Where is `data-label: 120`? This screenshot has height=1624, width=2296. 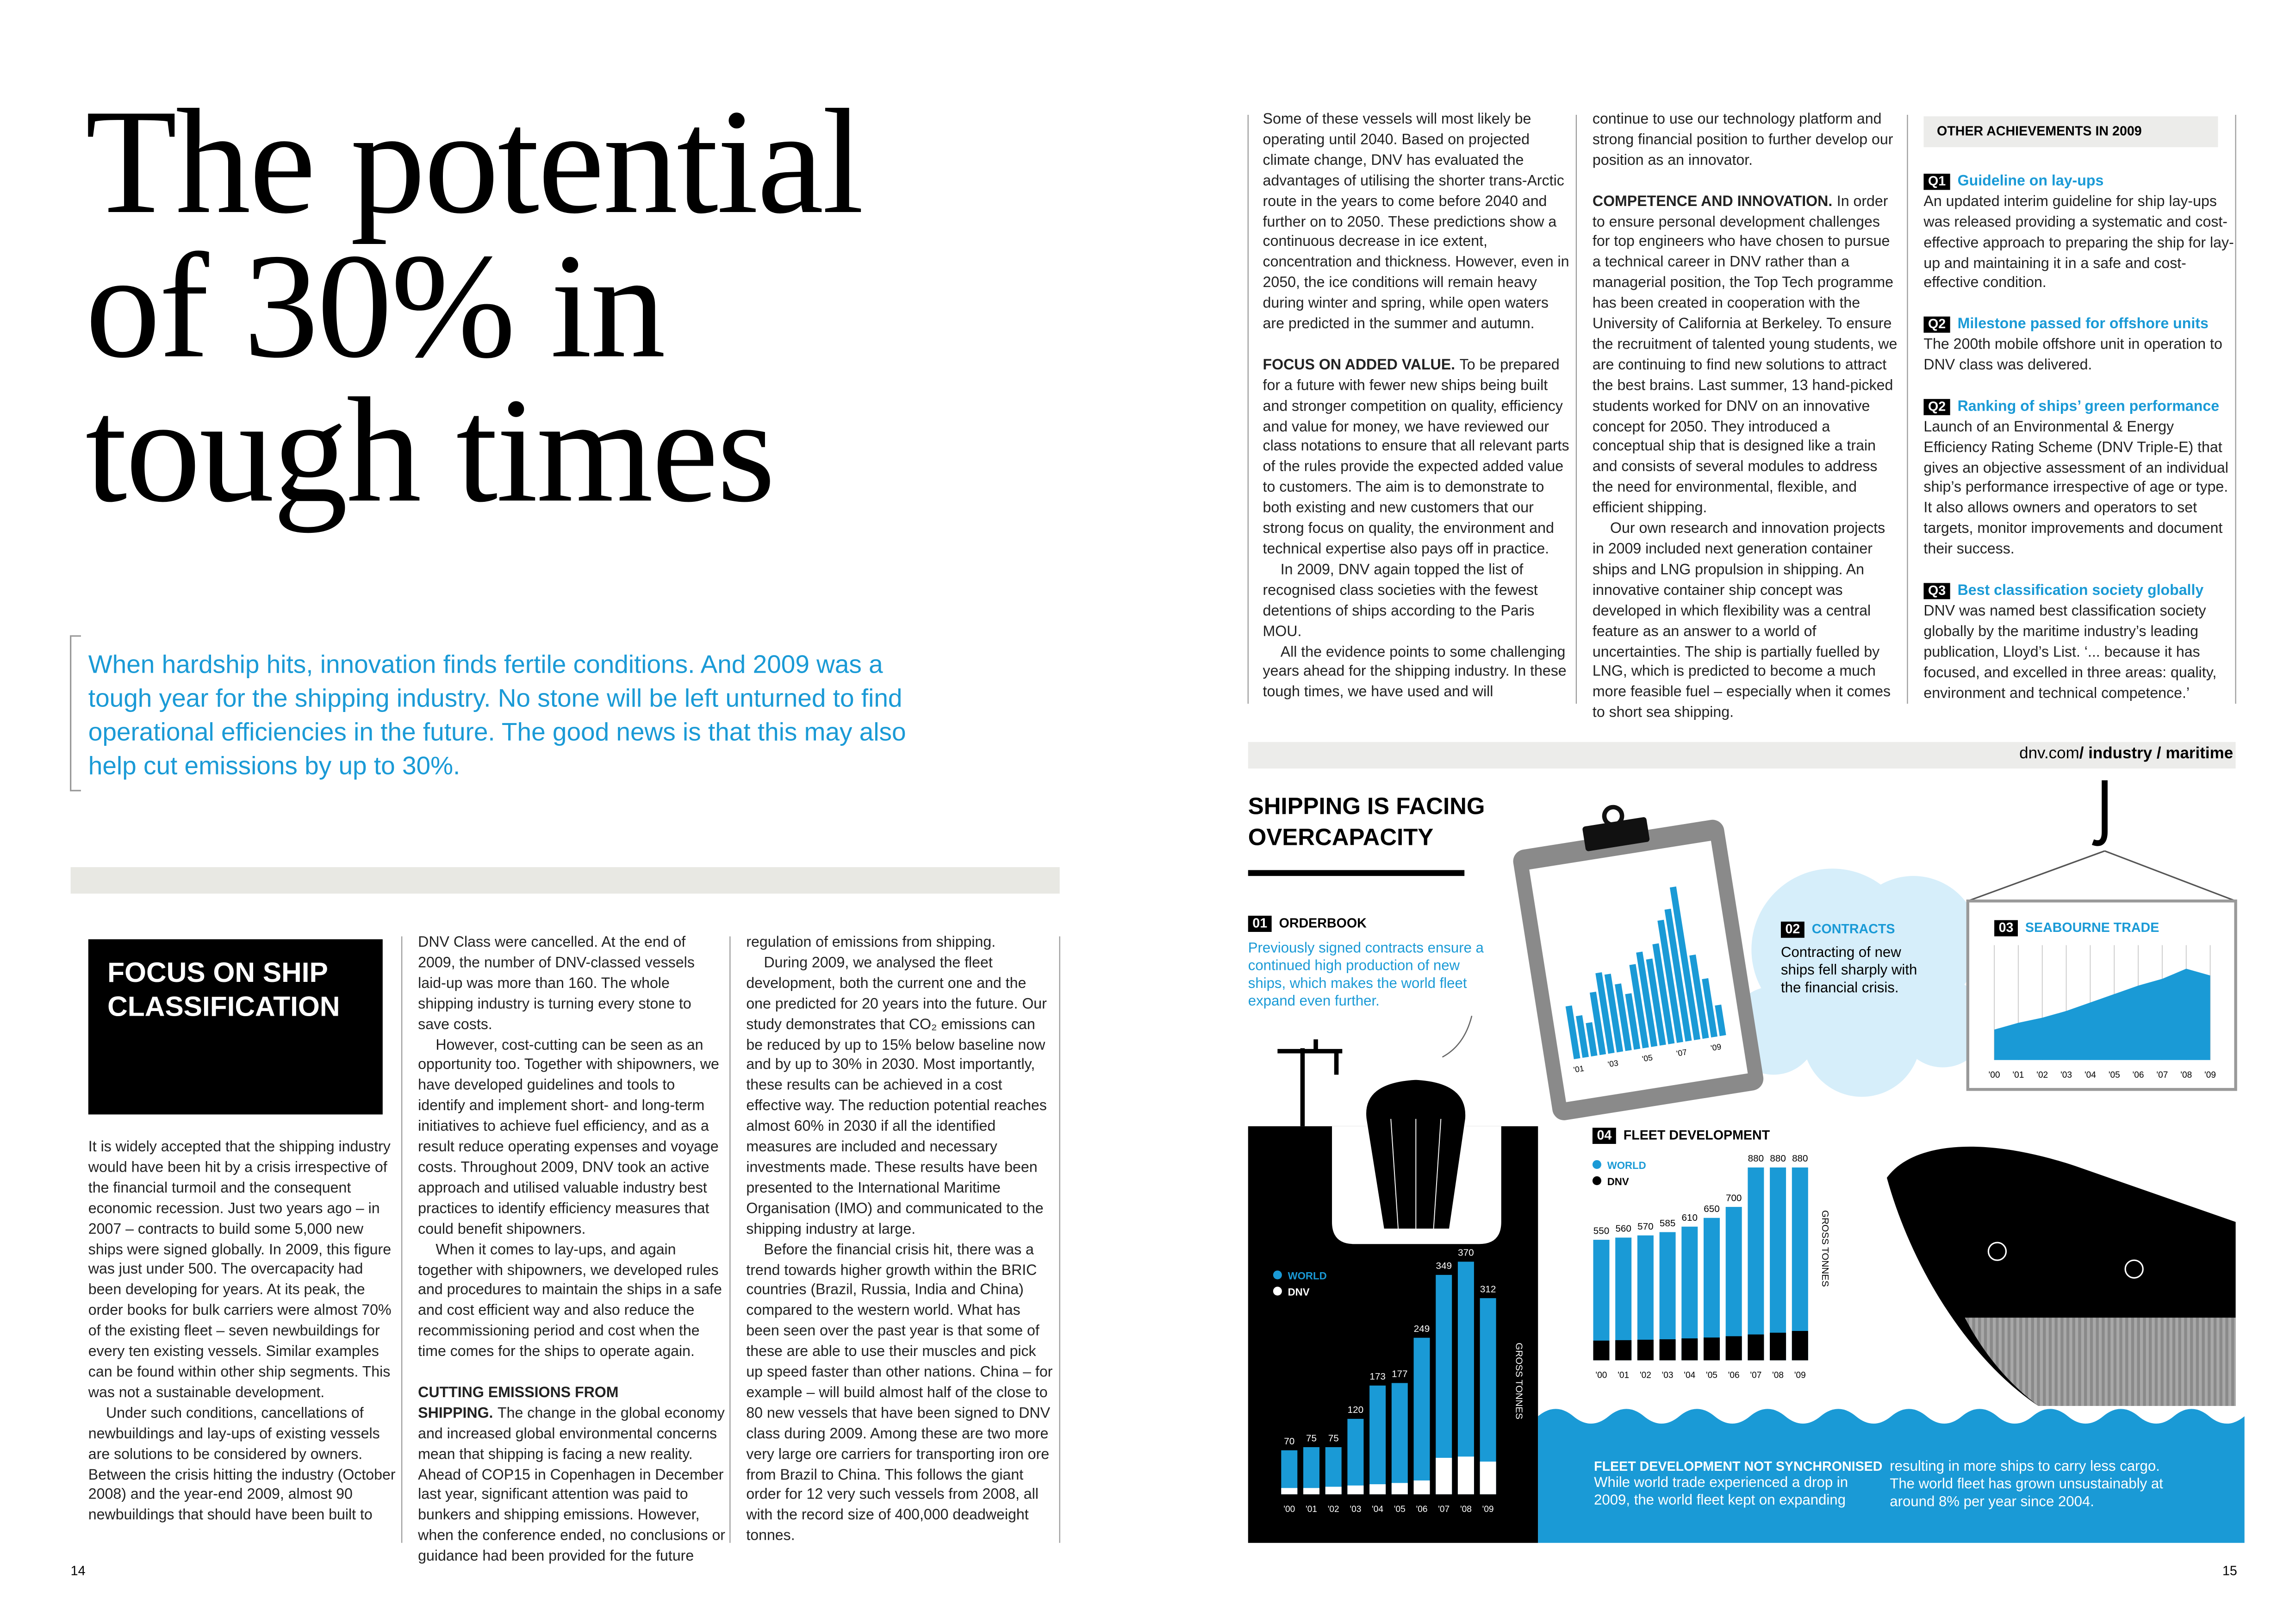 data-label: 120 is located at coordinates (1355, 1410).